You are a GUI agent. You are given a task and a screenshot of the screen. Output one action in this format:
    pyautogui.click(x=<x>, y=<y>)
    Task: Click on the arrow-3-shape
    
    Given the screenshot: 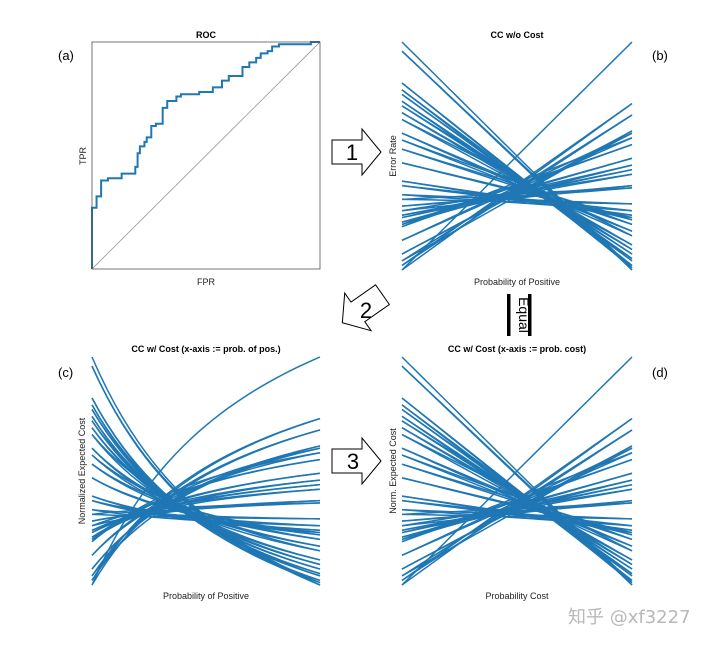 What is the action you would take?
    pyautogui.click(x=356, y=461)
    